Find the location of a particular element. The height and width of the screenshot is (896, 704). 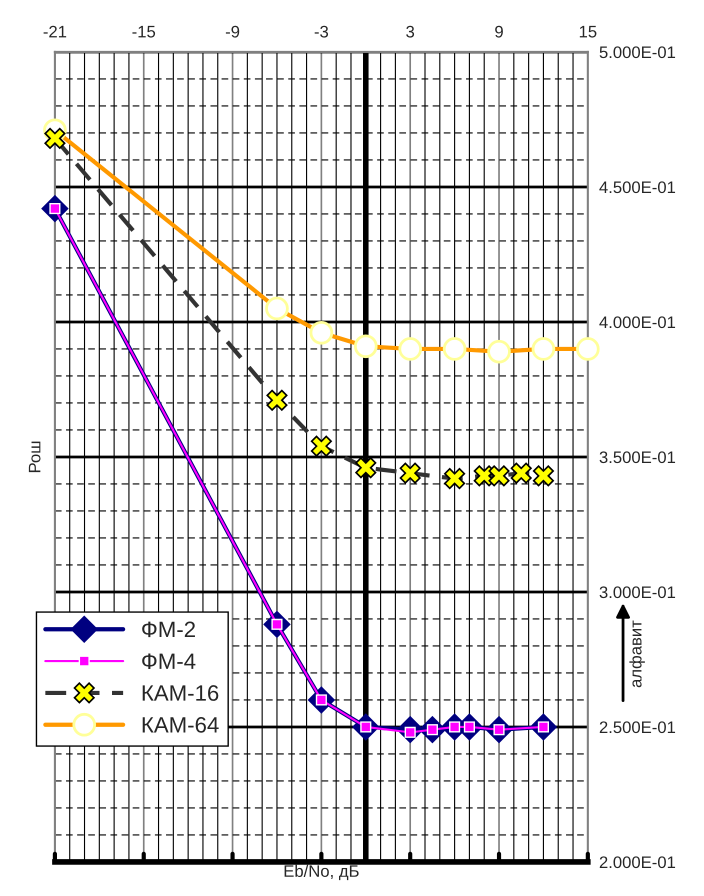

y-tick-label: 3.000E-01 is located at coordinates (638, 592).